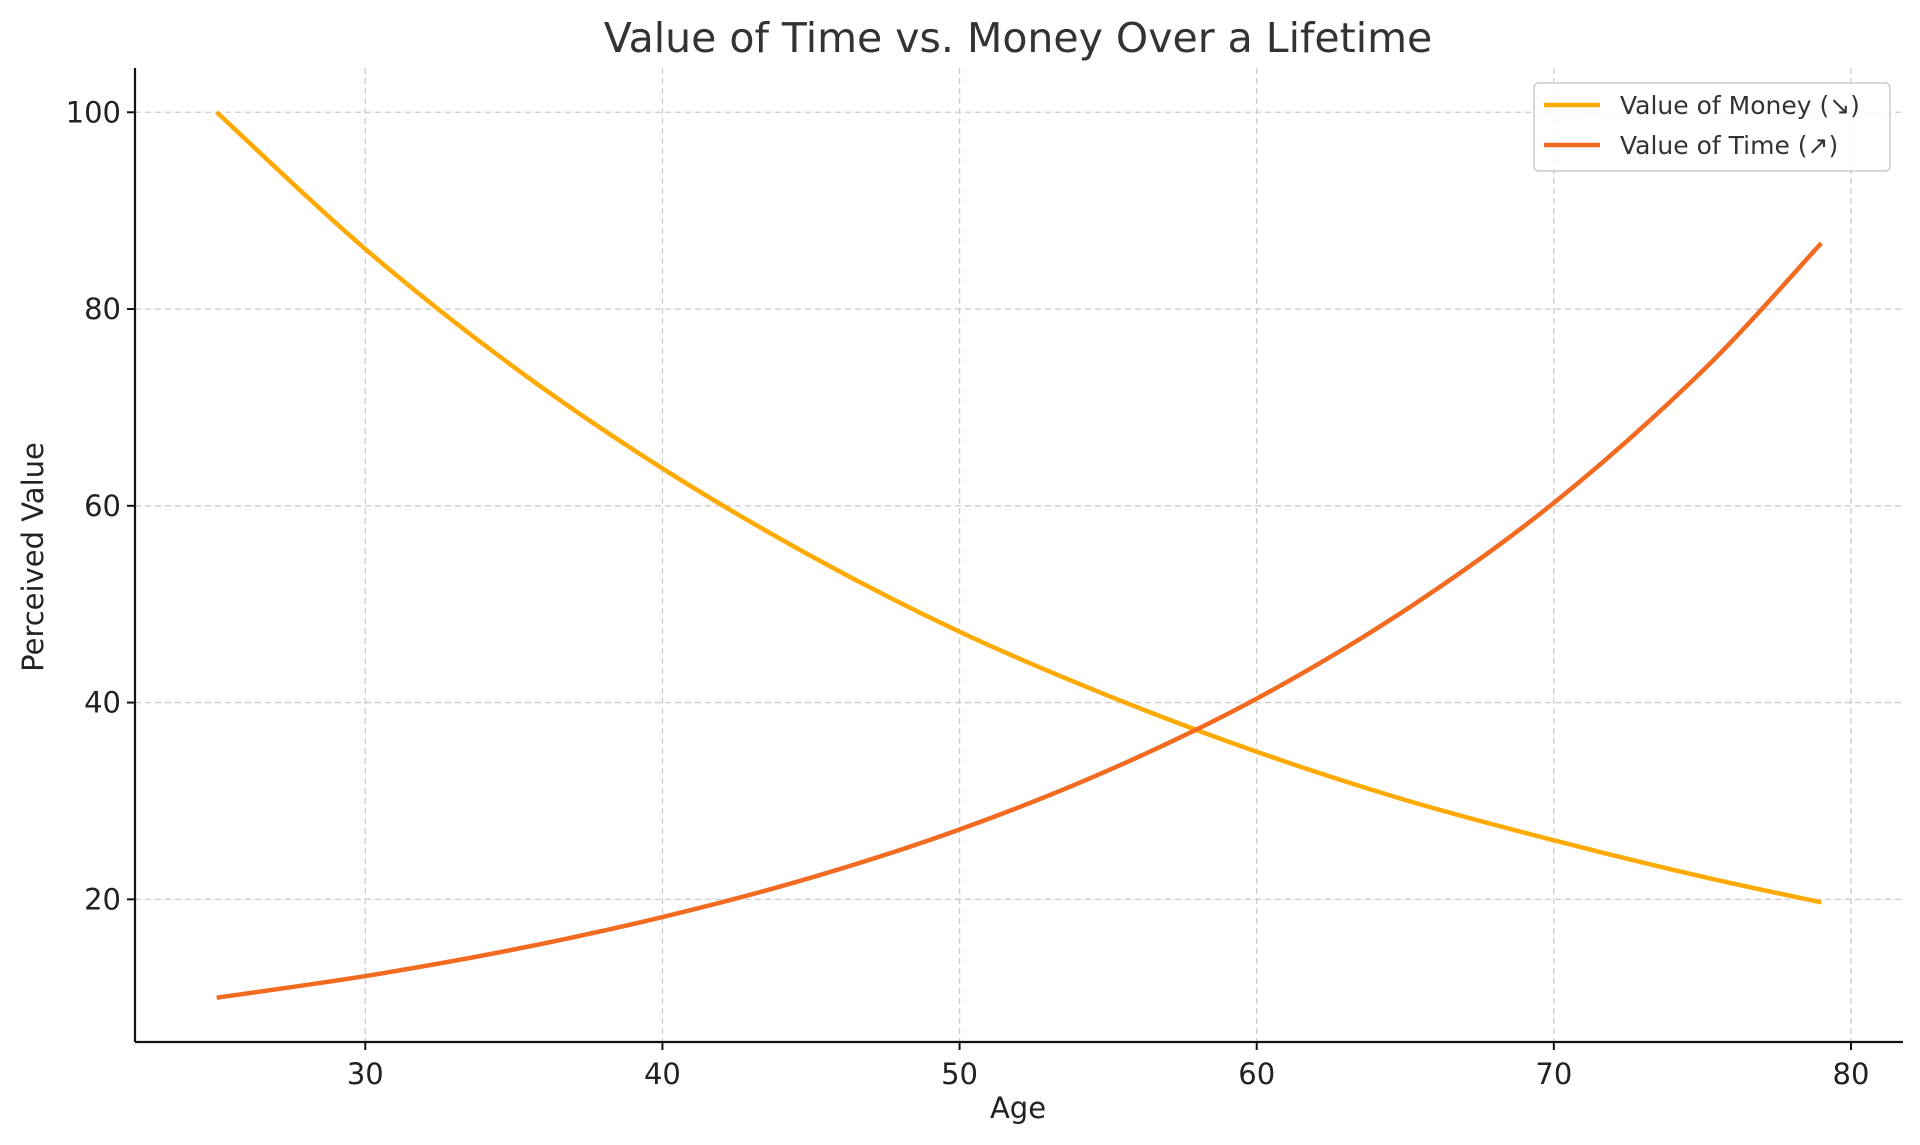  I want to click on x-tick-label: 30, so click(365, 1074).